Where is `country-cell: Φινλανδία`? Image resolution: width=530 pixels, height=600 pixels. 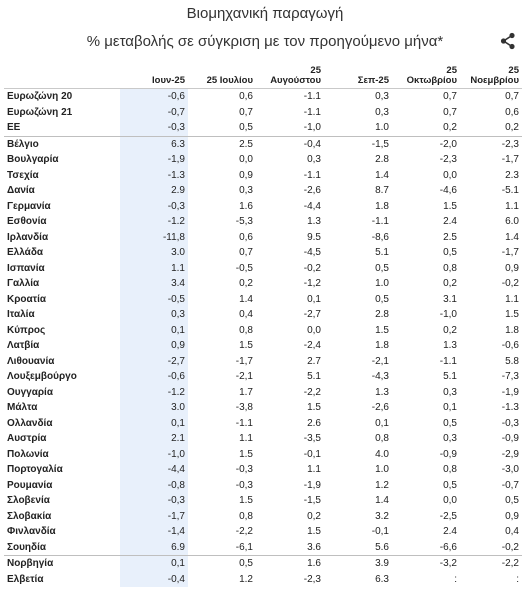 country-cell: Φινλανδία is located at coordinates (31, 531).